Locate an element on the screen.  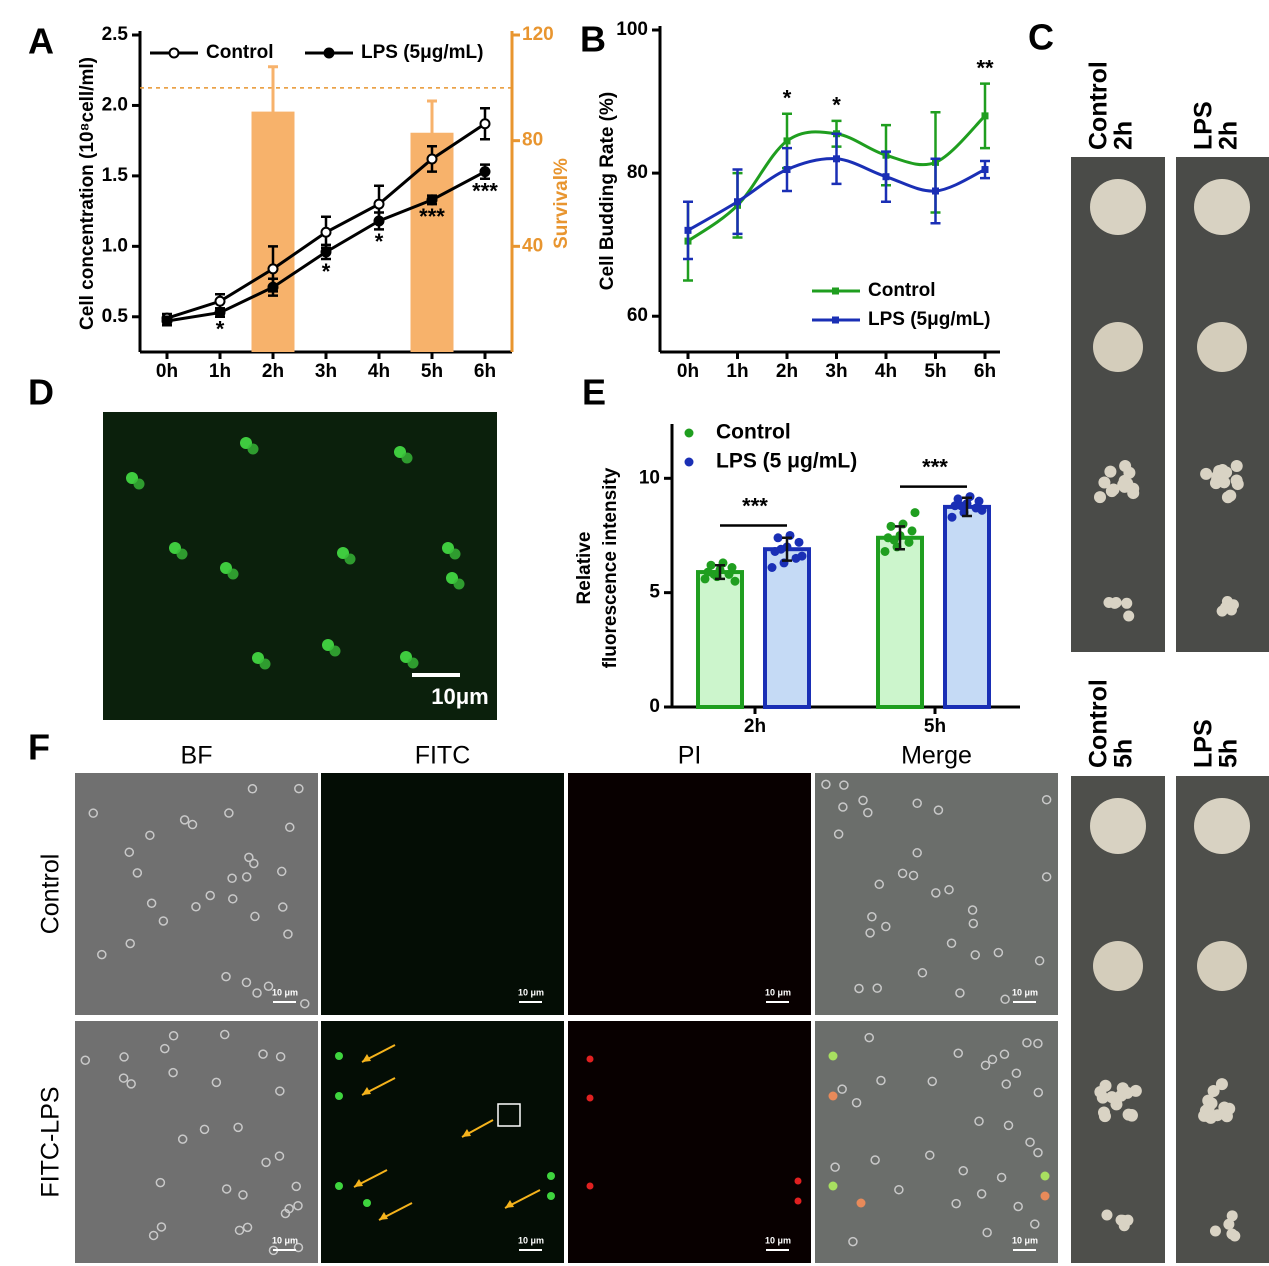
legend-label: Control is located at coordinates (753, 432).